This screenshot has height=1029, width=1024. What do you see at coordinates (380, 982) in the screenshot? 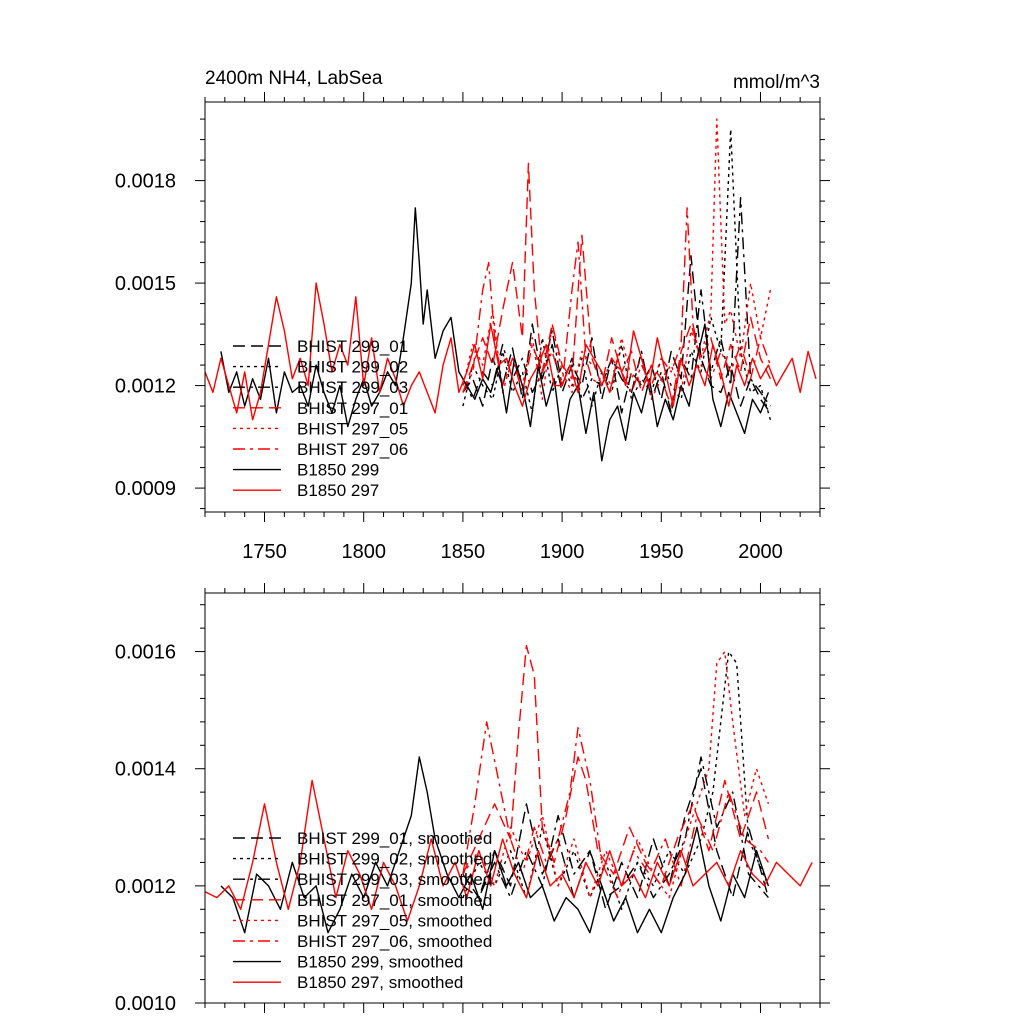
I see `legend-label: B1850 297, smoothed` at bounding box center [380, 982].